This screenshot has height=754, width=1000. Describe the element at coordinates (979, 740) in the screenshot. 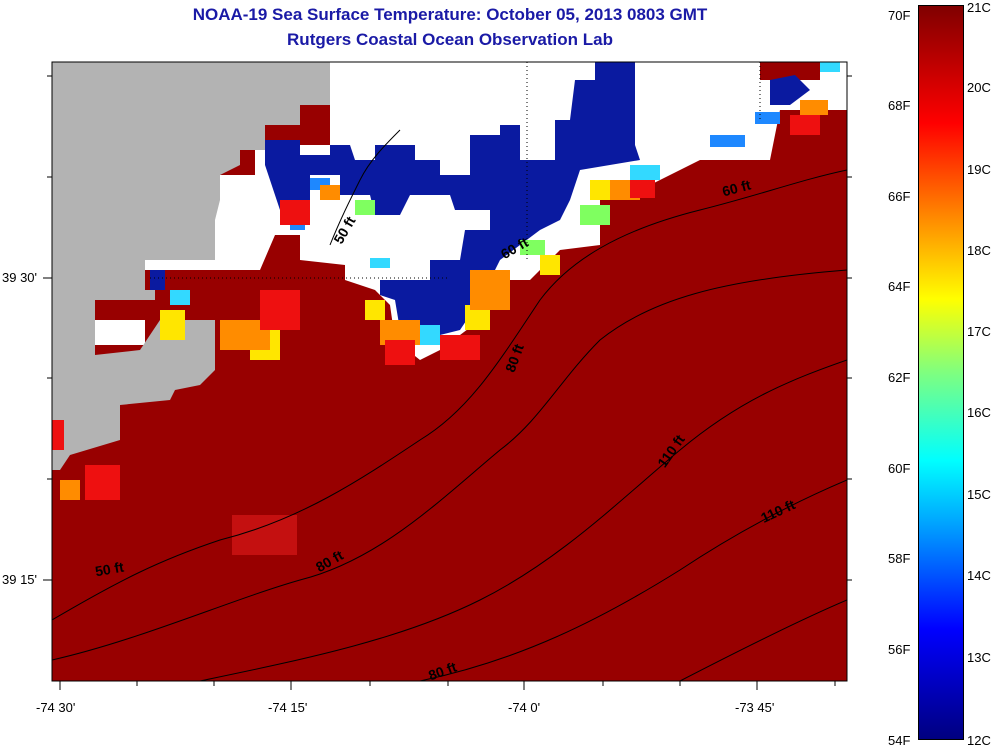

I see `colorbar-c-label: 12C` at that location.